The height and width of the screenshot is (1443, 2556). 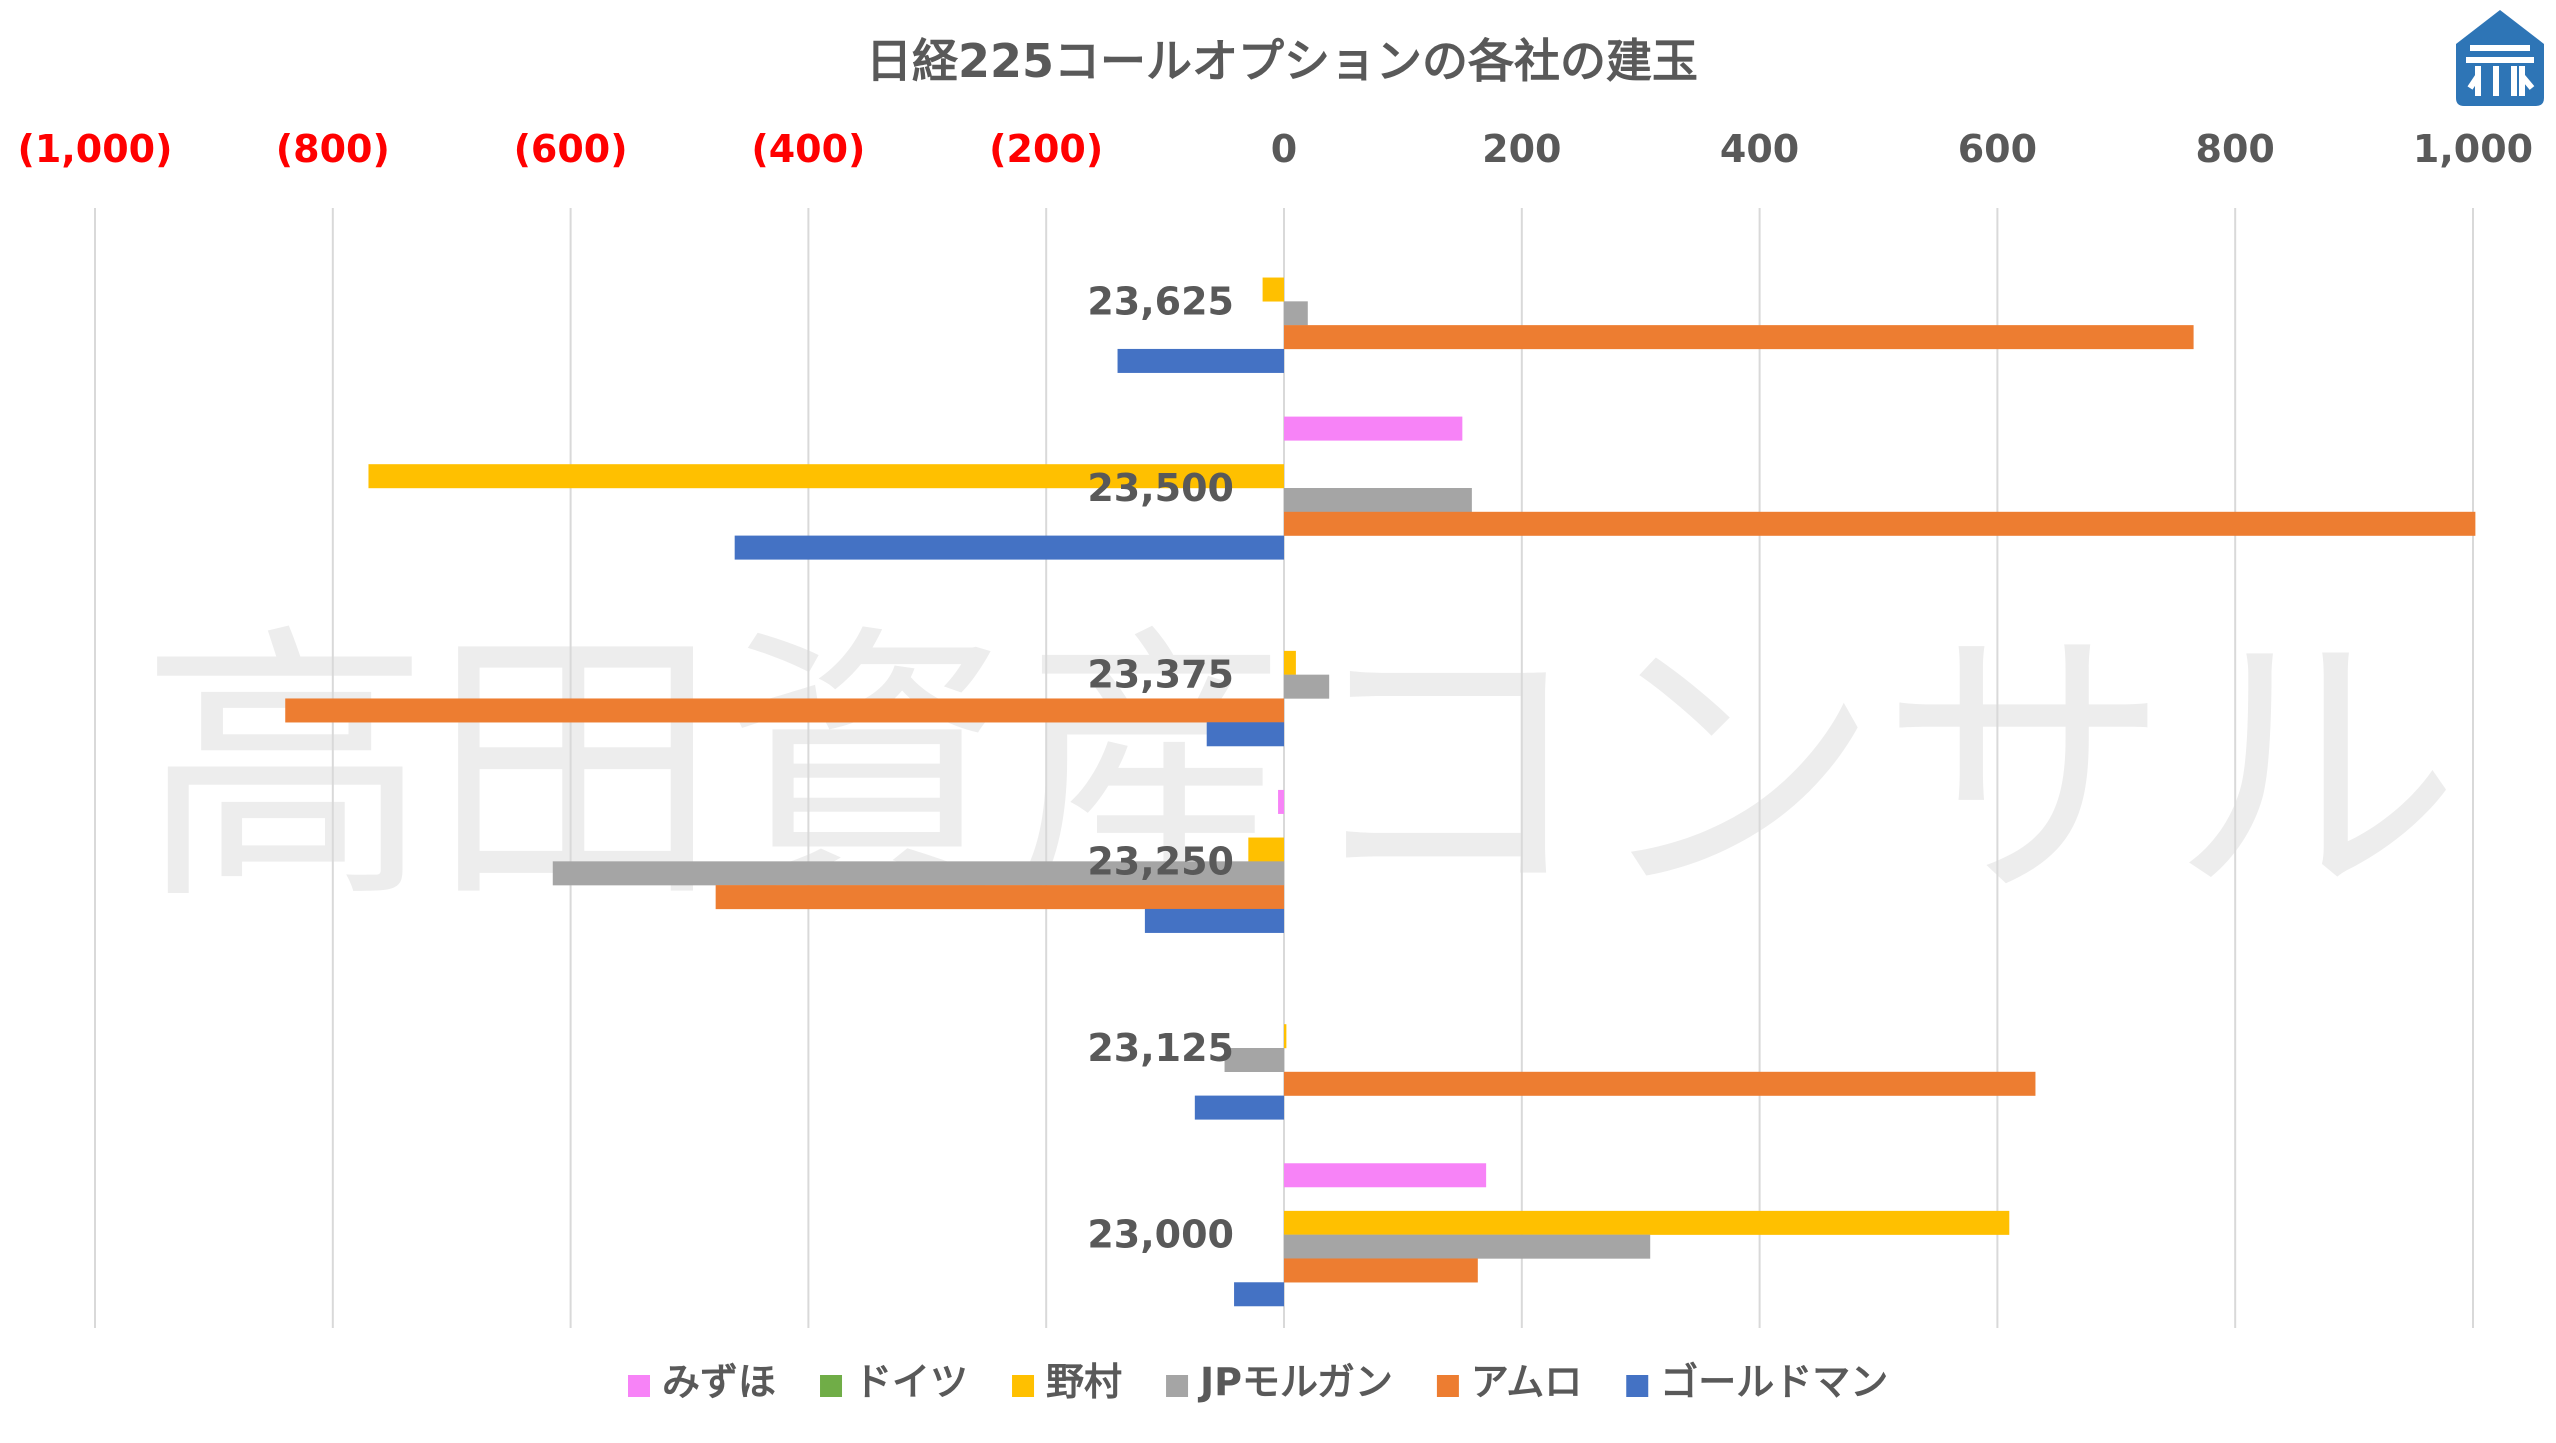 What do you see at coordinates (1084, 1382) in the screenshot?
I see `legend-label: 野村` at bounding box center [1084, 1382].